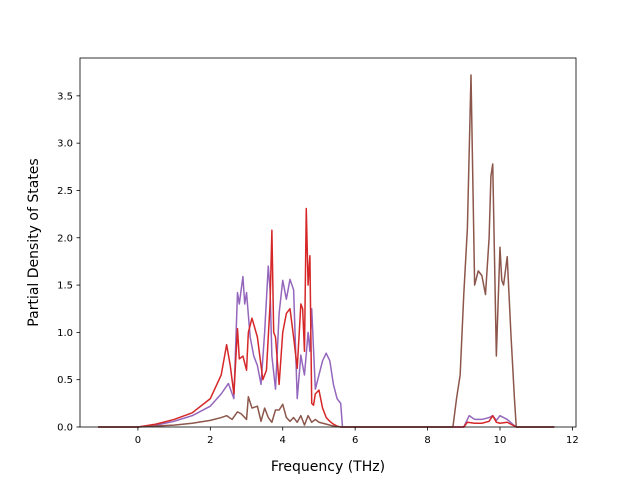  Describe the element at coordinates (34, 242) in the screenshot. I see `y-axis-label: Partial Density of States` at that location.